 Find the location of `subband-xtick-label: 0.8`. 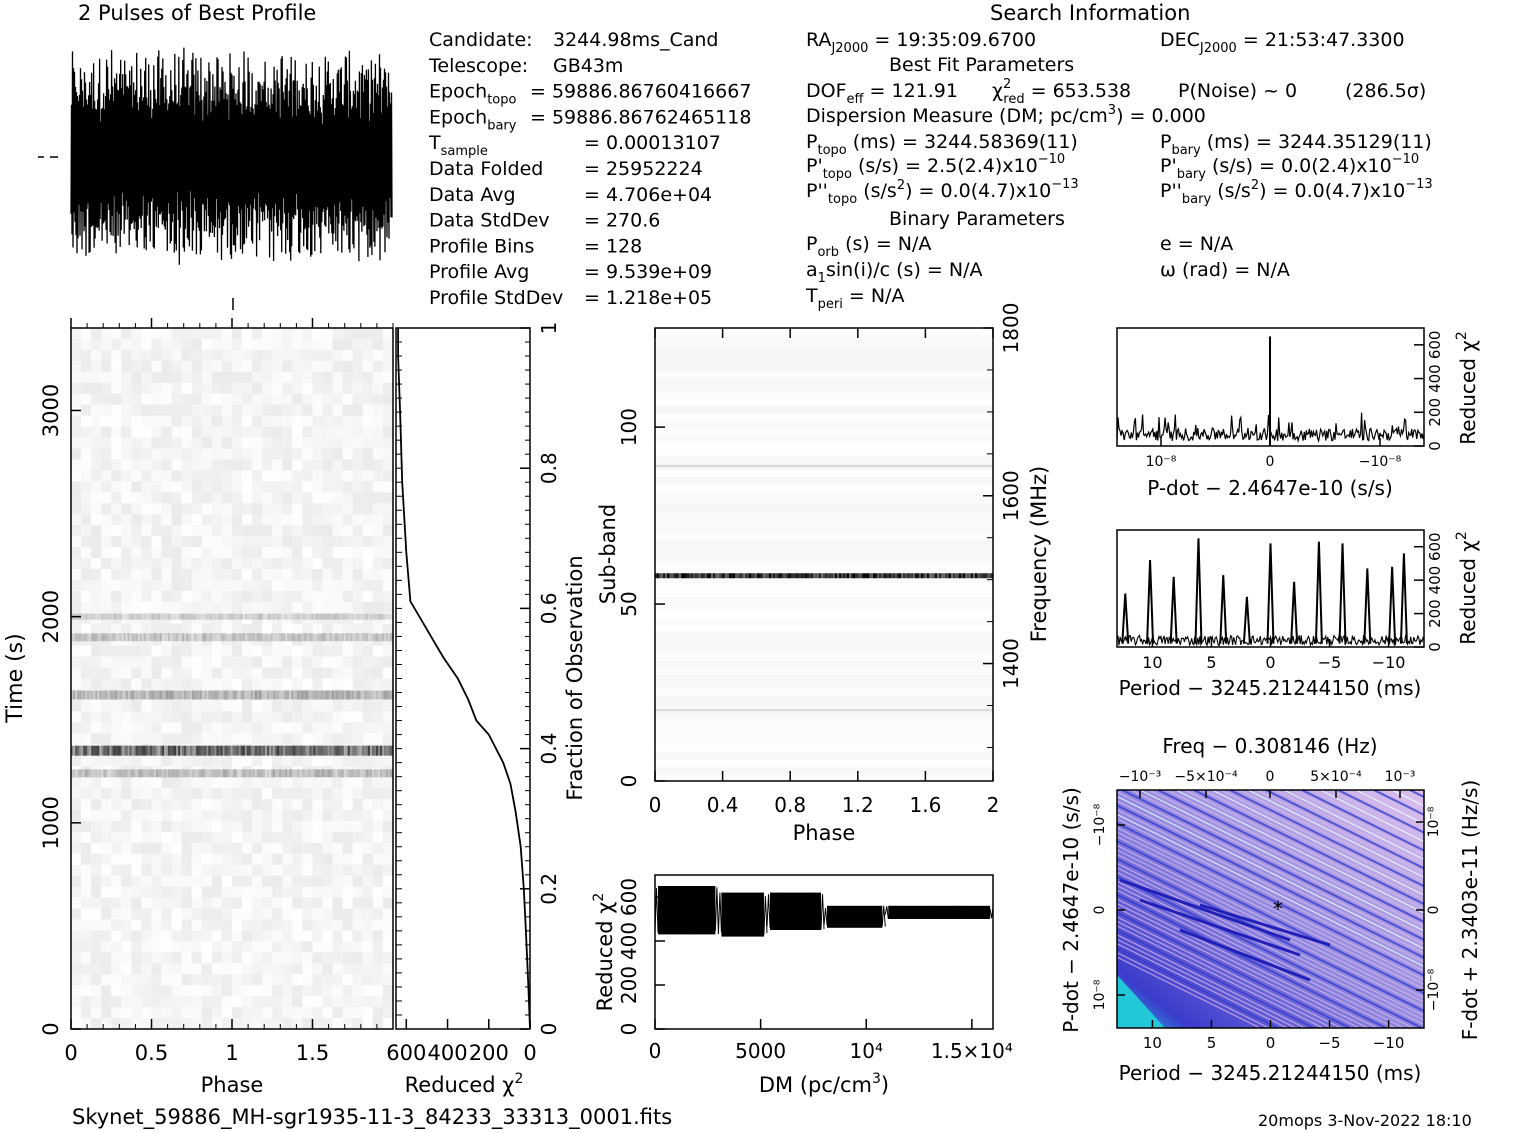

subband-xtick-label: 0.8 is located at coordinates (790, 805).